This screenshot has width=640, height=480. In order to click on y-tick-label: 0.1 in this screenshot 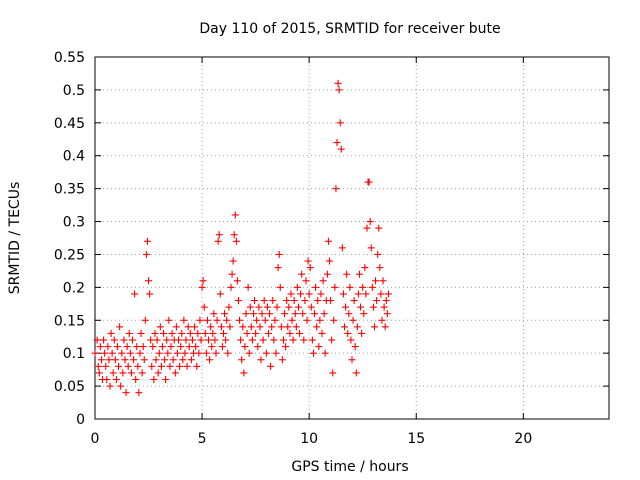, I will do `click(74, 354)`.